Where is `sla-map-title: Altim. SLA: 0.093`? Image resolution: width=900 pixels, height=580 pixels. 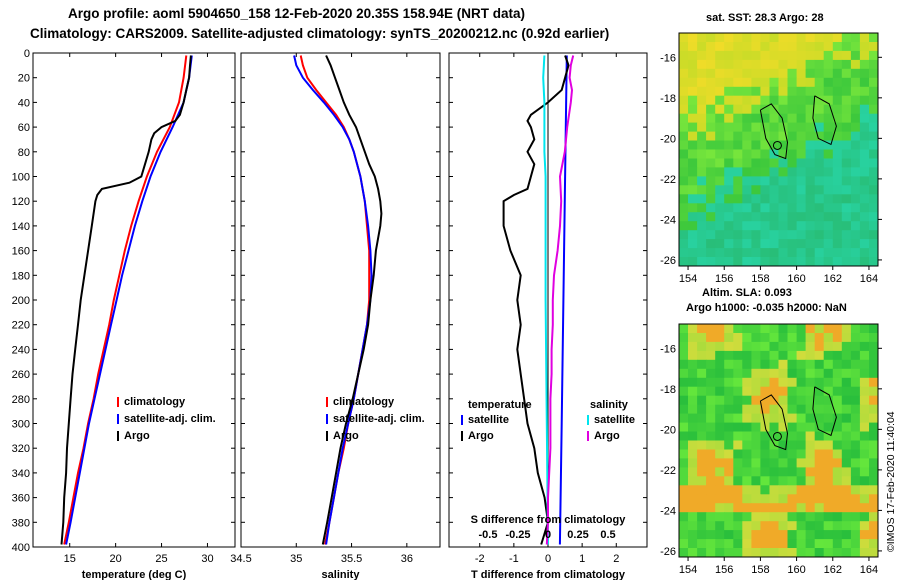 sla-map-title: Altim. SLA: 0.093 is located at coordinates (747, 293).